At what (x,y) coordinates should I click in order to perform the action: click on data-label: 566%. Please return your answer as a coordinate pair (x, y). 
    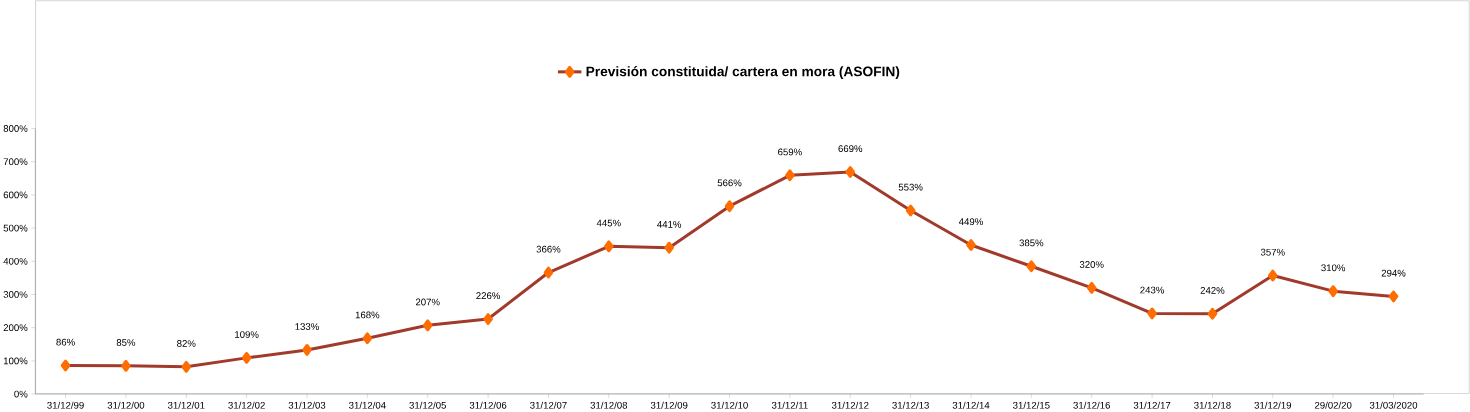
    Looking at the image, I should click on (729, 183).